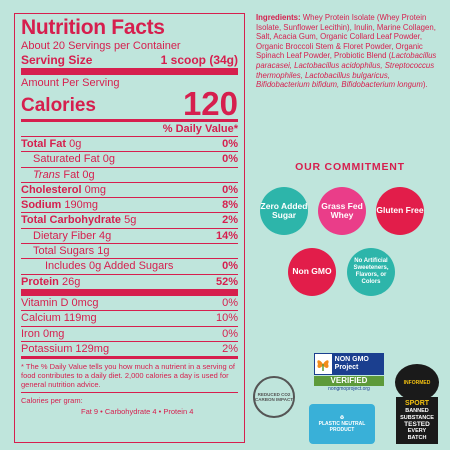 This screenshot has height=450, width=450. What do you see at coordinates (350, 167) in the screenshot?
I see `commitment-title: OUR COMMITMENT` at bounding box center [350, 167].